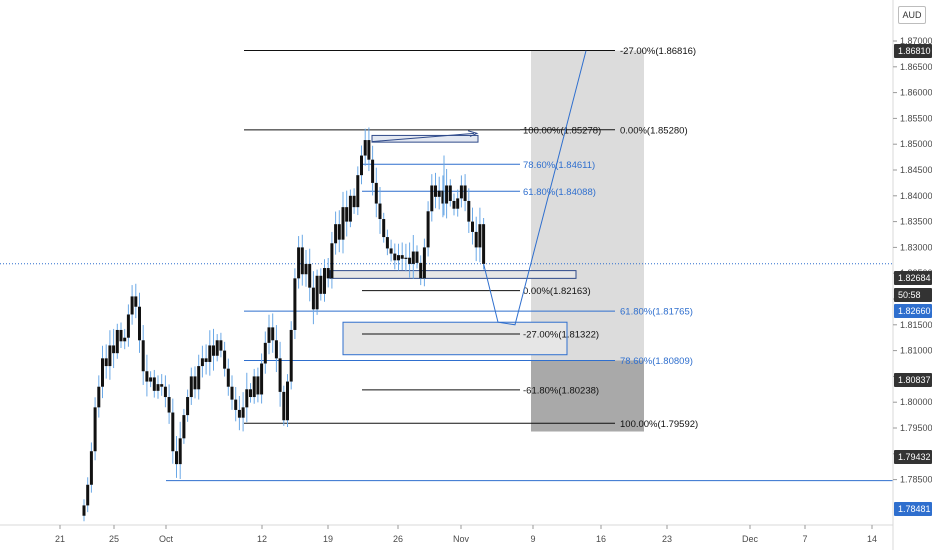 Image resolution: width=932 pixels, height=550 pixels. I want to click on fib-blue-label: 61.80%(1.81765), so click(656, 312).